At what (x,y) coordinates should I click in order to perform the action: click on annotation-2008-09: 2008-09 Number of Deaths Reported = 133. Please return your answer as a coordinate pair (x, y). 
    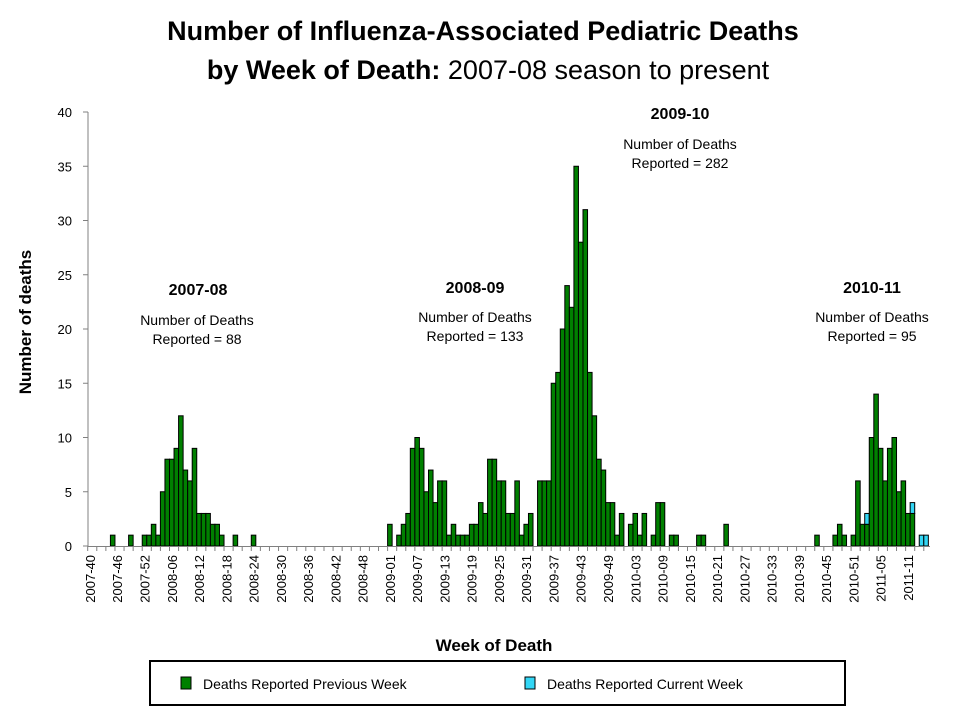
    Looking at the image, I should click on (475, 312).